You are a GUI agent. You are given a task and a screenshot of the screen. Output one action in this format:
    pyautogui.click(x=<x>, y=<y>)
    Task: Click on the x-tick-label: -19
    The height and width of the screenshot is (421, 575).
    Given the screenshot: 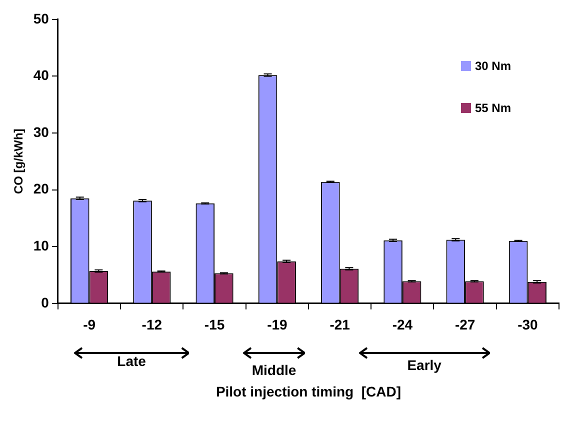 What is the action you would take?
    pyautogui.click(x=277, y=324)
    